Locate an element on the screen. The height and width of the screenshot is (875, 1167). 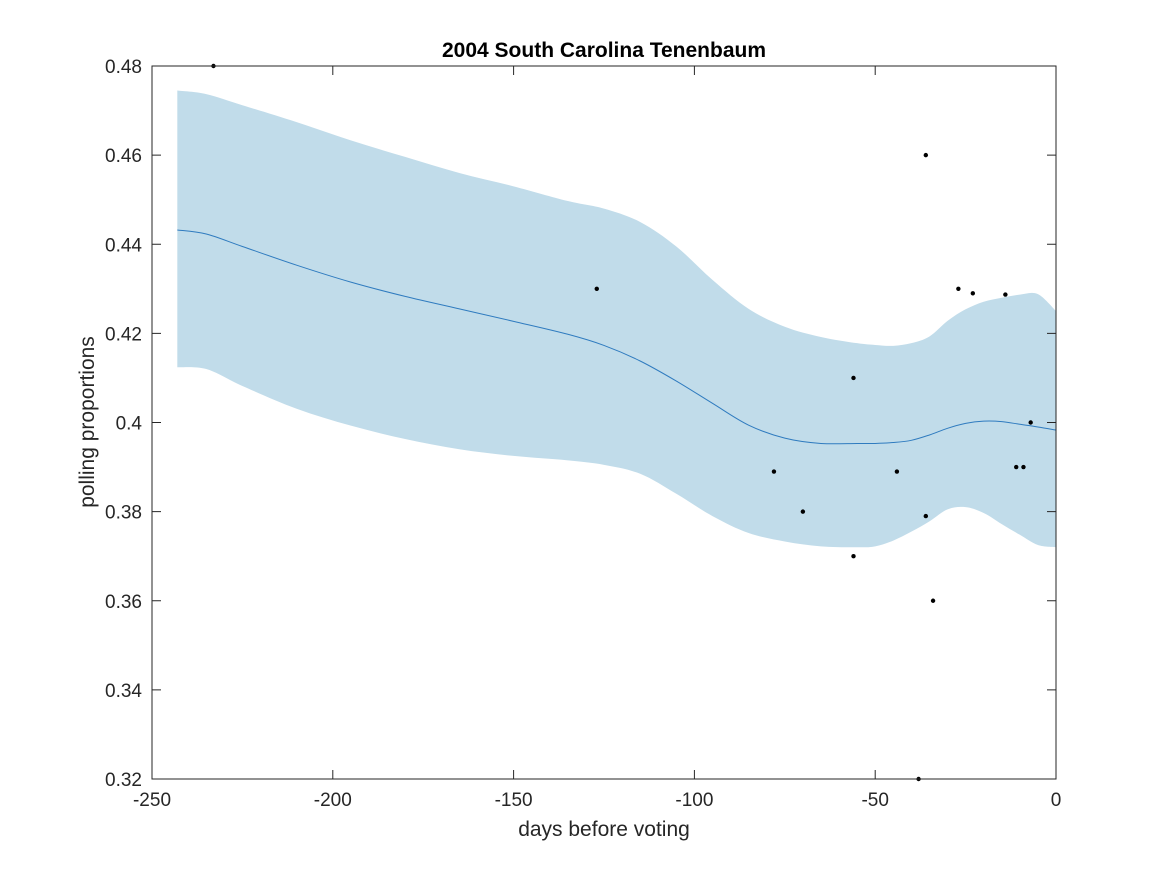
y-tick-label: 0.36 is located at coordinates (123, 602).